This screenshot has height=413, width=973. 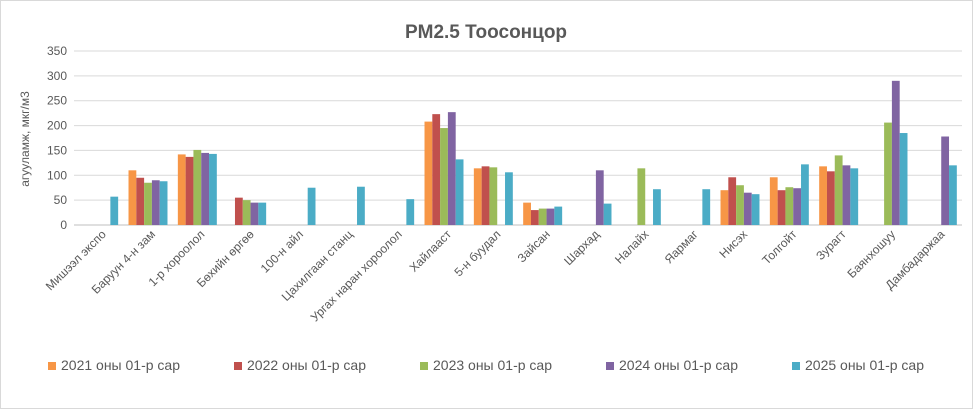 What do you see at coordinates (477, 253) in the screenshot?
I see `x-tick-label: 5-н буудал` at bounding box center [477, 253].